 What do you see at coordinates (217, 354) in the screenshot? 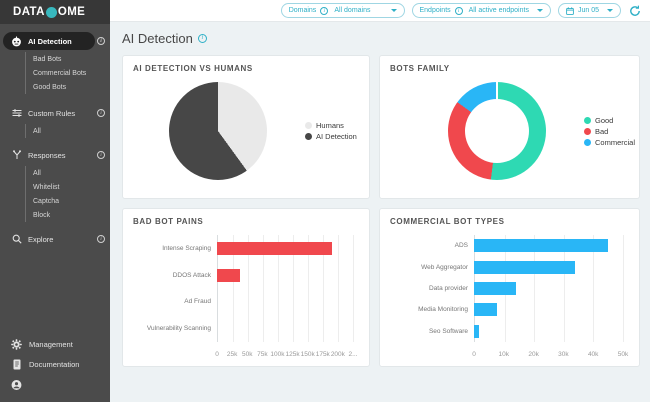
I see `x-tick-label: 0` at bounding box center [217, 354].